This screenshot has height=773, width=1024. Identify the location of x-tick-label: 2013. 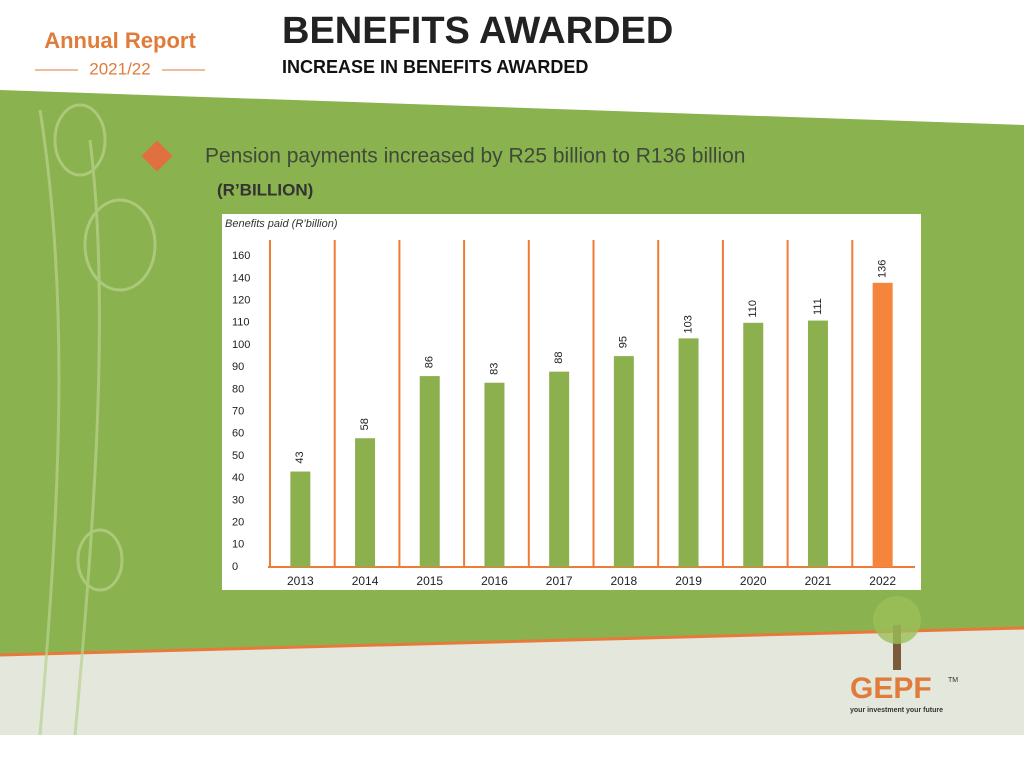
(300, 581).